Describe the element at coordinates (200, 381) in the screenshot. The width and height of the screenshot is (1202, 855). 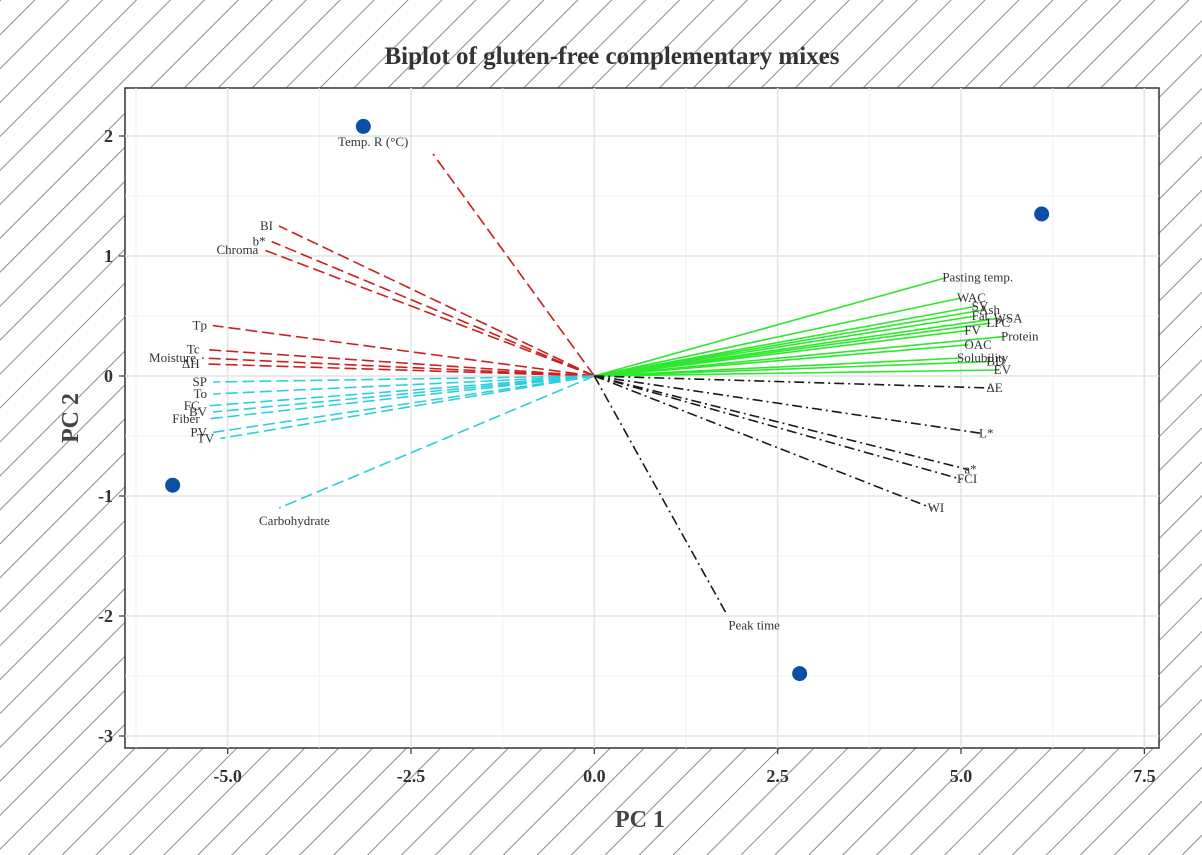
I see `loading-label-sp: SP` at that location.